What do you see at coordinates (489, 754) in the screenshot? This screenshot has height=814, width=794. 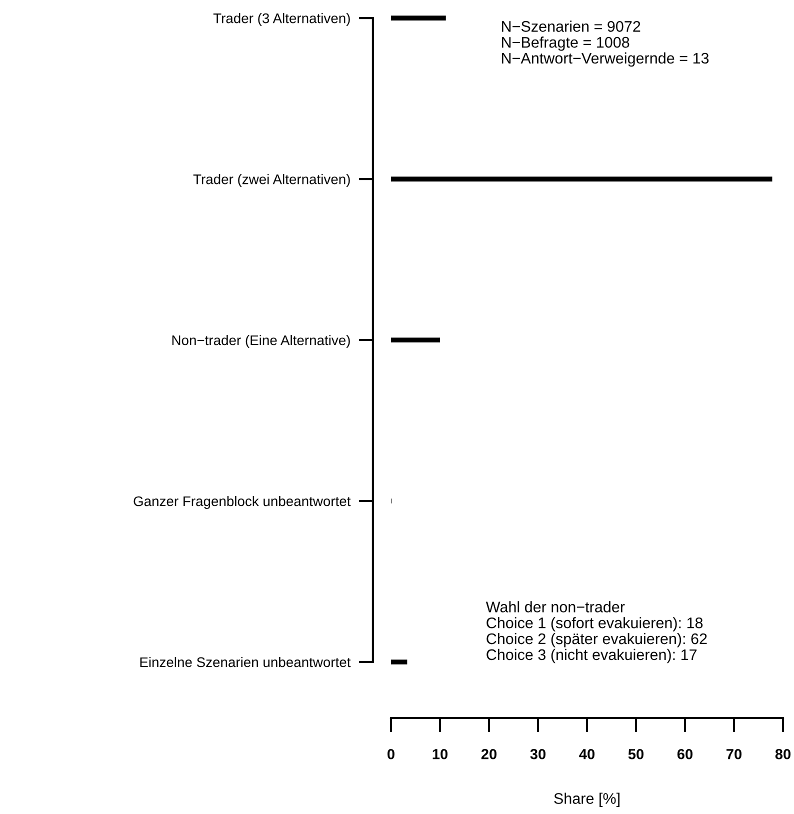 I see `x-tick-label: 20` at bounding box center [489, 754].